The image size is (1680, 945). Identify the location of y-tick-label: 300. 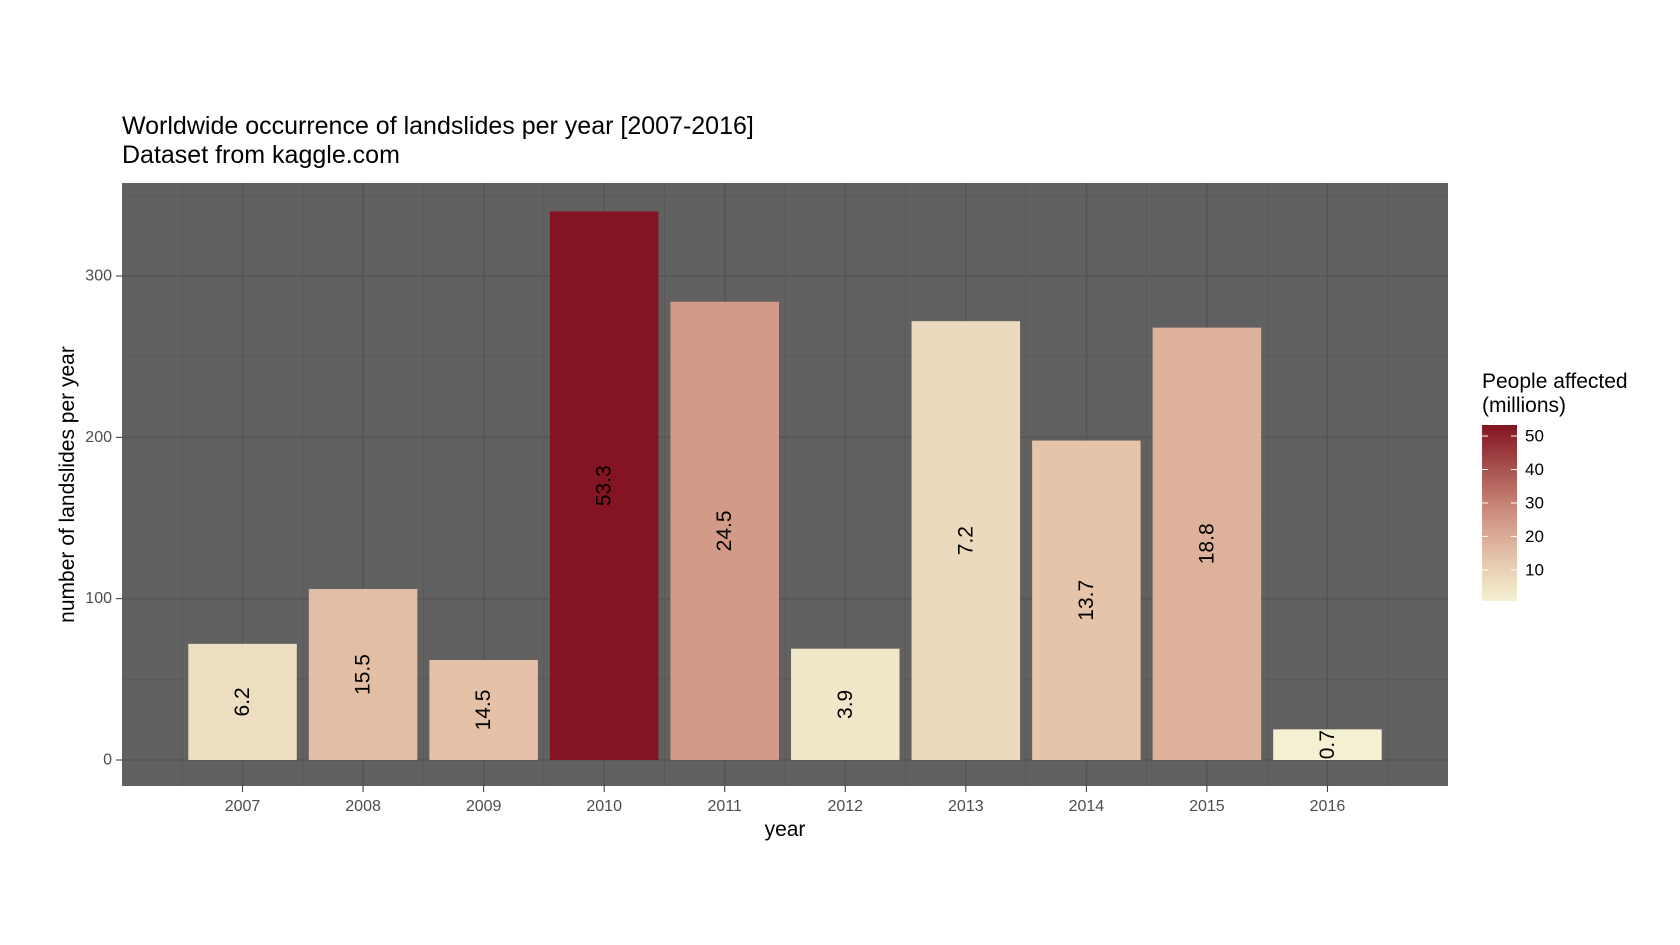
(98, 276).